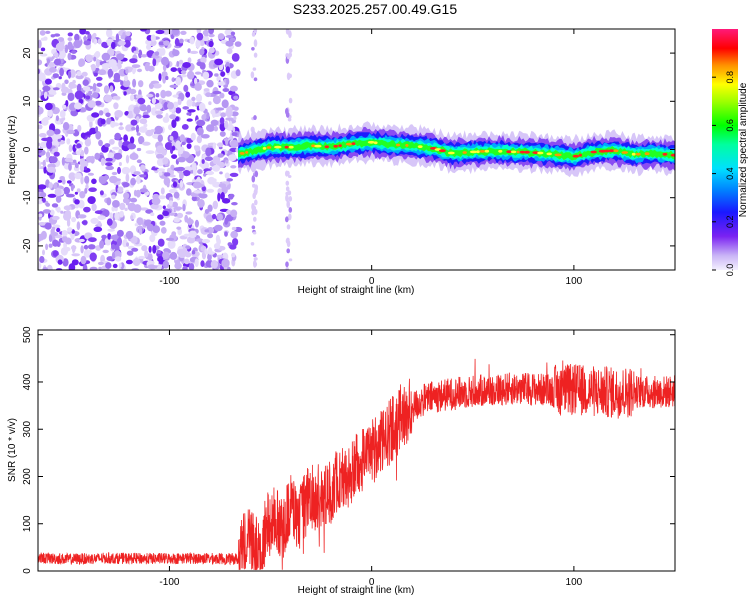  I want to click on y-tick-label: 500, so click(27, 334).